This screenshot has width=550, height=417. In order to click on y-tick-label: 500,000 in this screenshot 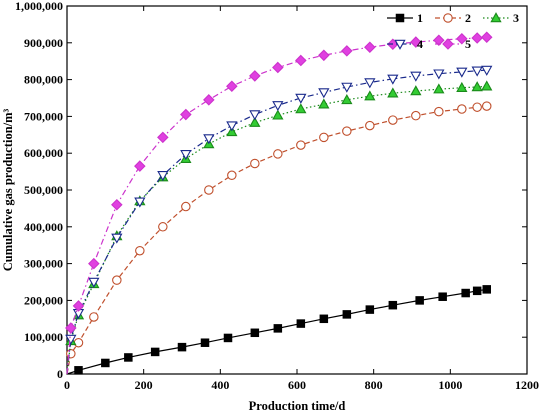, I will do `click(43, 190)`.